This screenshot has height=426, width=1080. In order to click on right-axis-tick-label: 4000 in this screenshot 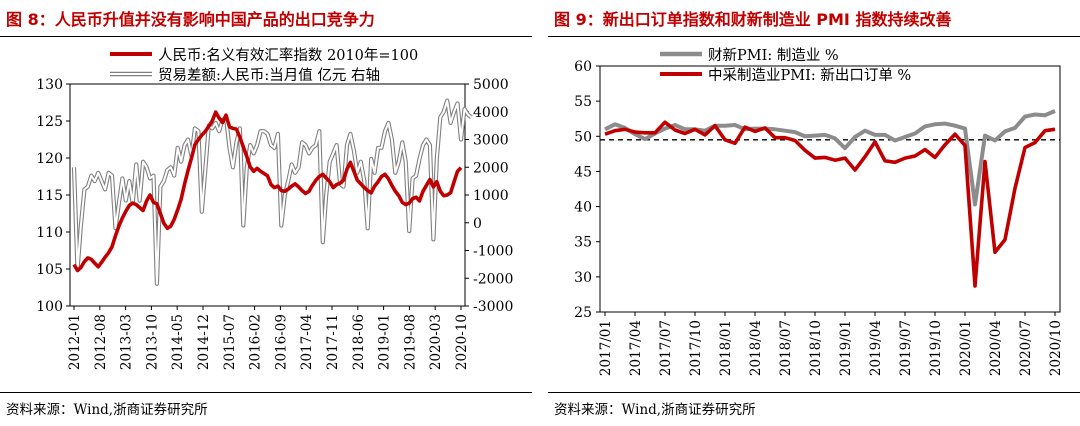, I will do `click(491, 113)`.